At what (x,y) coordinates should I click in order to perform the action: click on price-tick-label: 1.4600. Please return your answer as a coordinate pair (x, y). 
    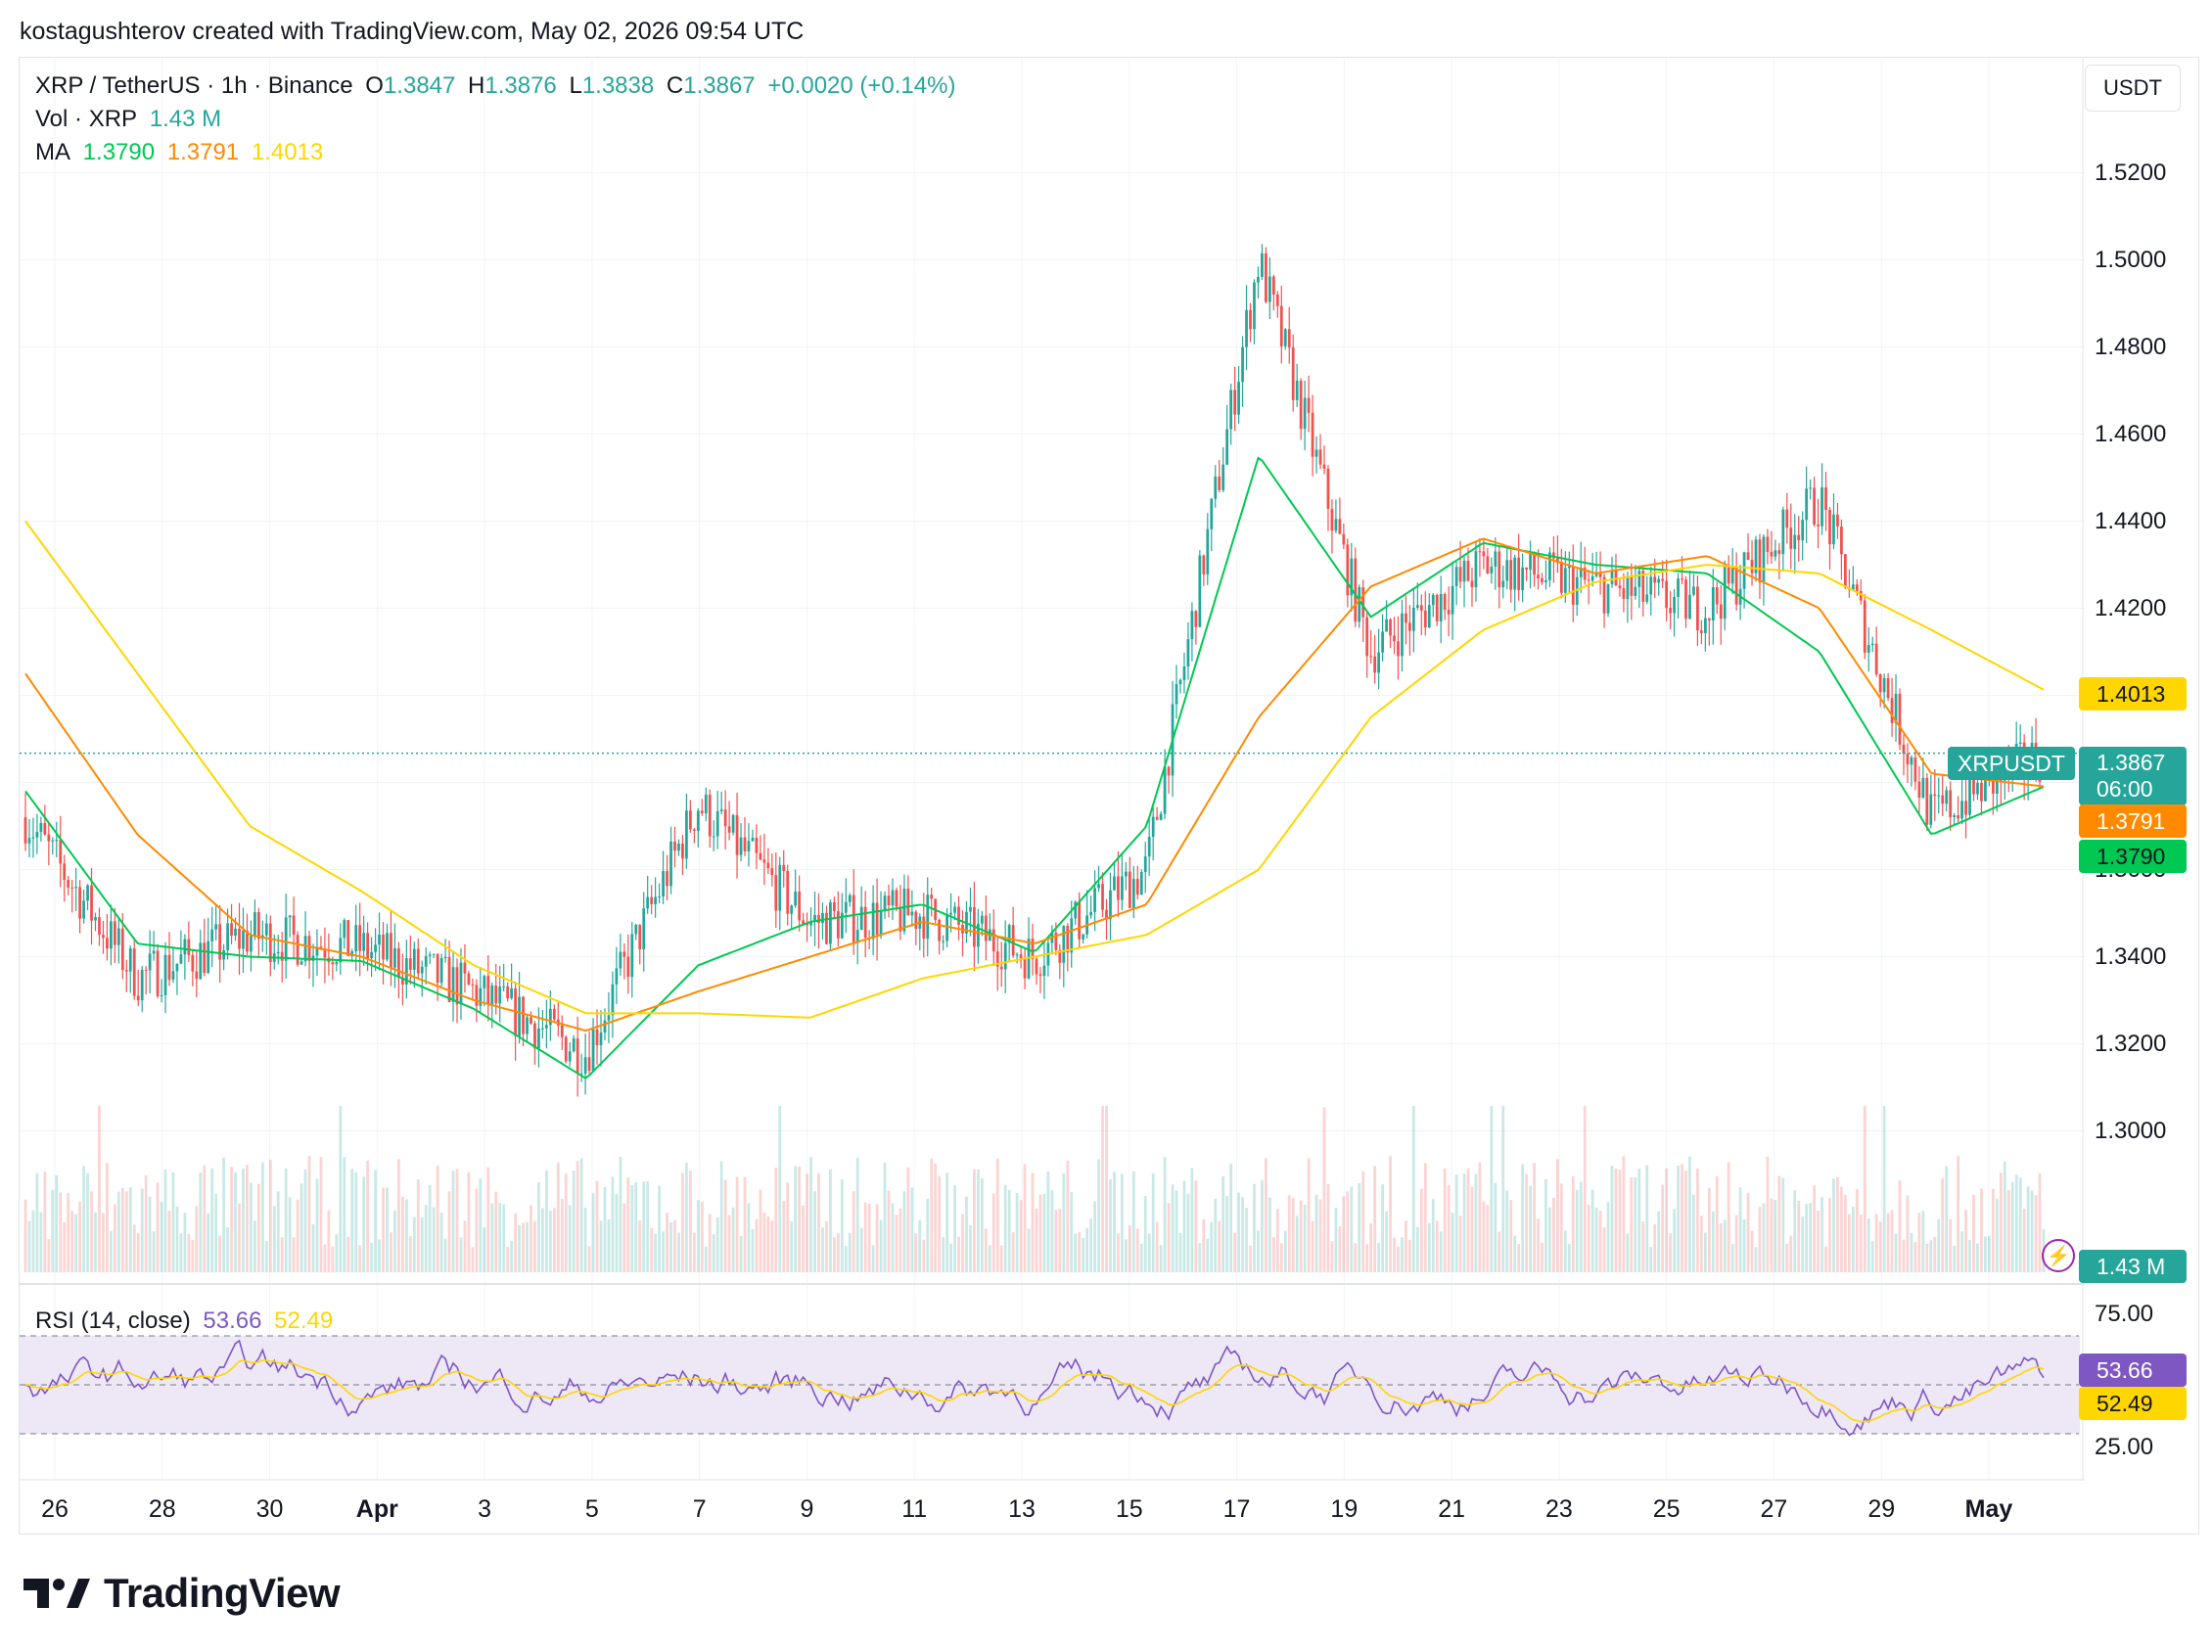
    Looking at the image, I should click on (2131, 433).